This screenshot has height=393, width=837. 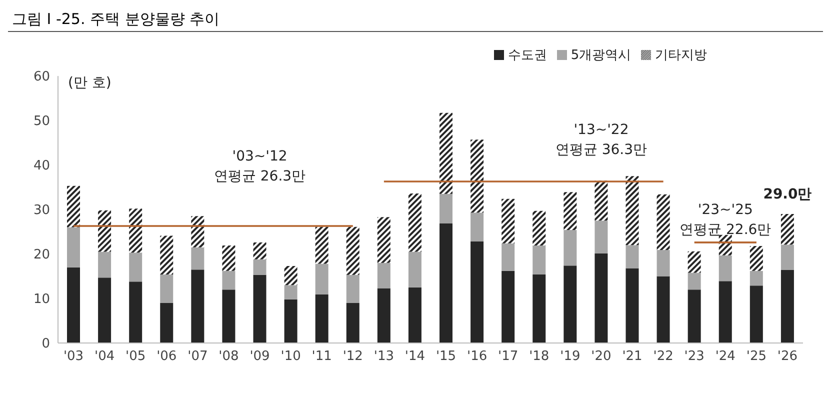 What do you see at coordinates (73, 356) in the screenshot?
I see `x-tick-label: '03` at bounding box center [73, 356].